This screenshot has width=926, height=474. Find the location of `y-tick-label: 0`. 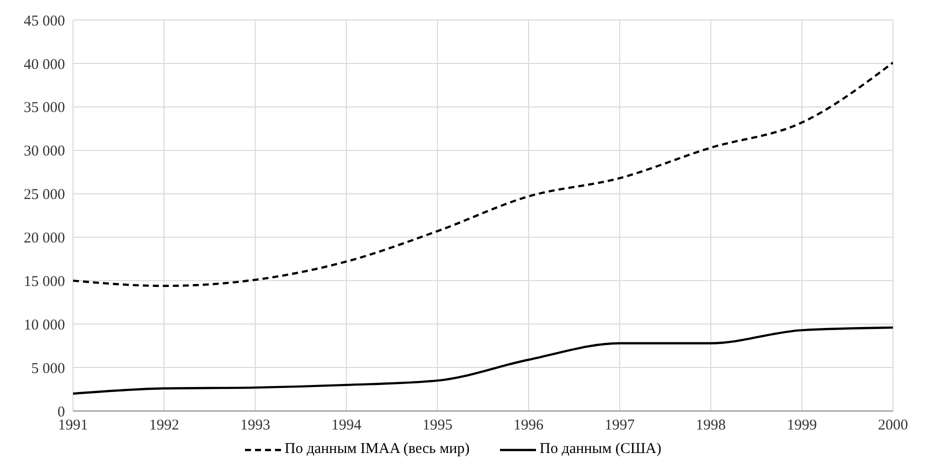

y-tick-label: 0 is located at coordinates (61, 412).